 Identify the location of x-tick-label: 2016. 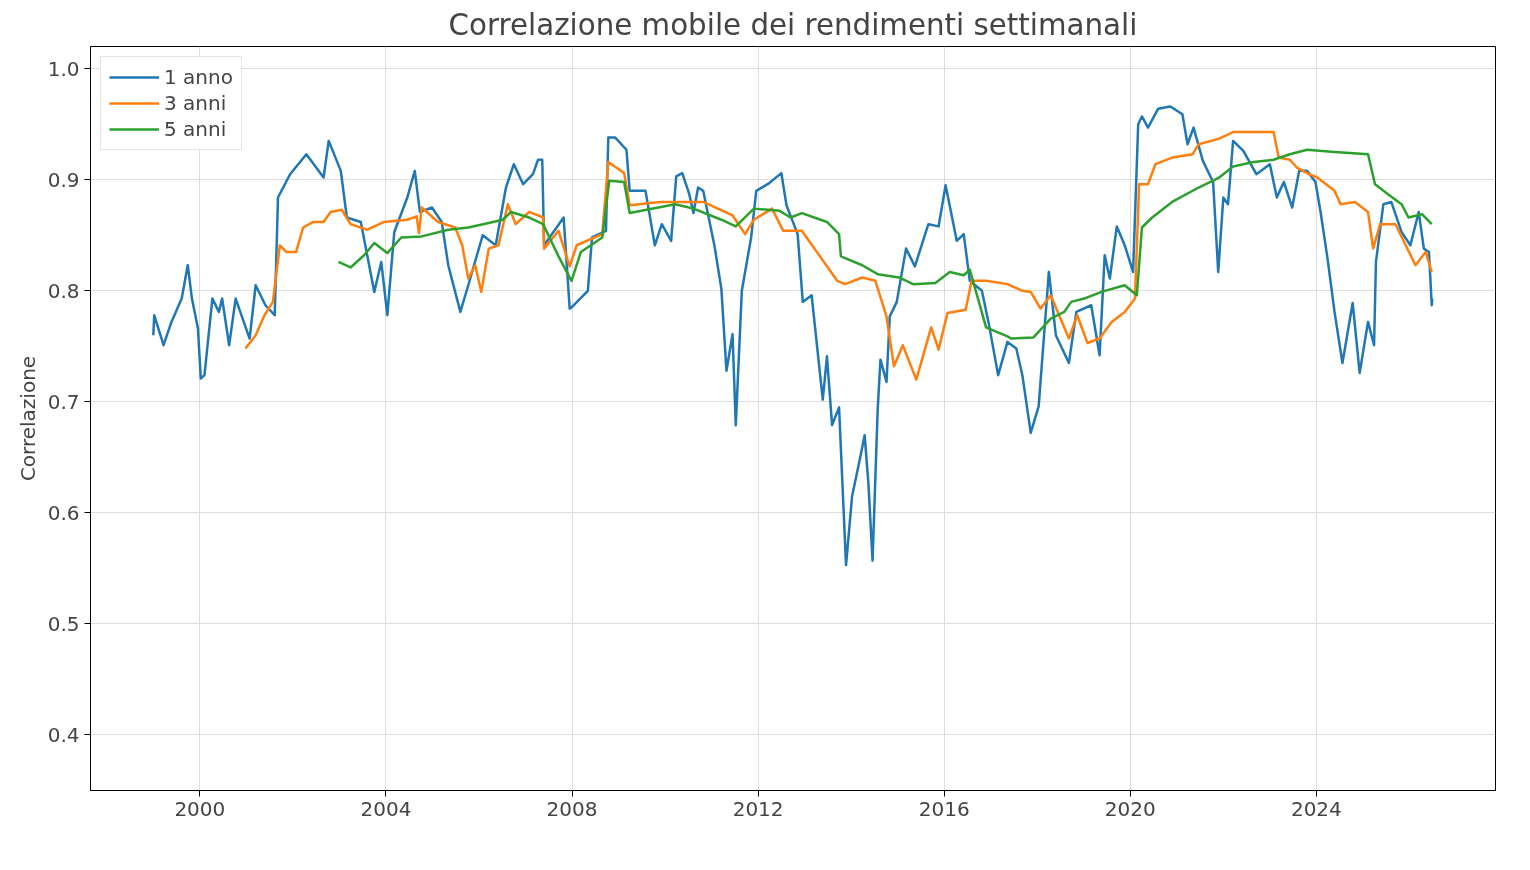
(944, 808).